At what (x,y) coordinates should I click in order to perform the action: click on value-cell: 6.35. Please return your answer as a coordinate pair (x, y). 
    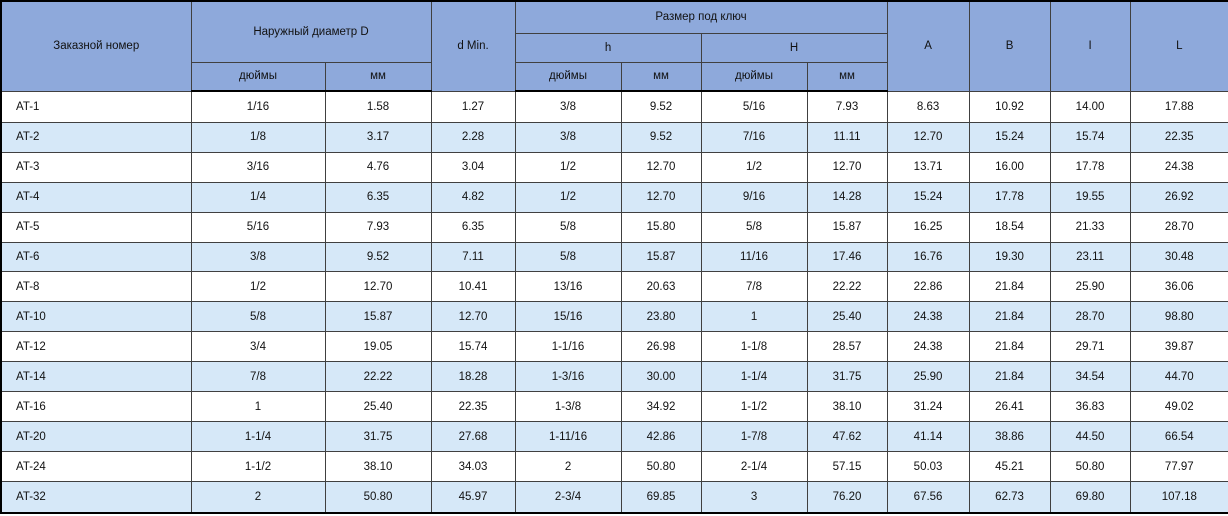
    Looking at the image, I should click on (473, 227).